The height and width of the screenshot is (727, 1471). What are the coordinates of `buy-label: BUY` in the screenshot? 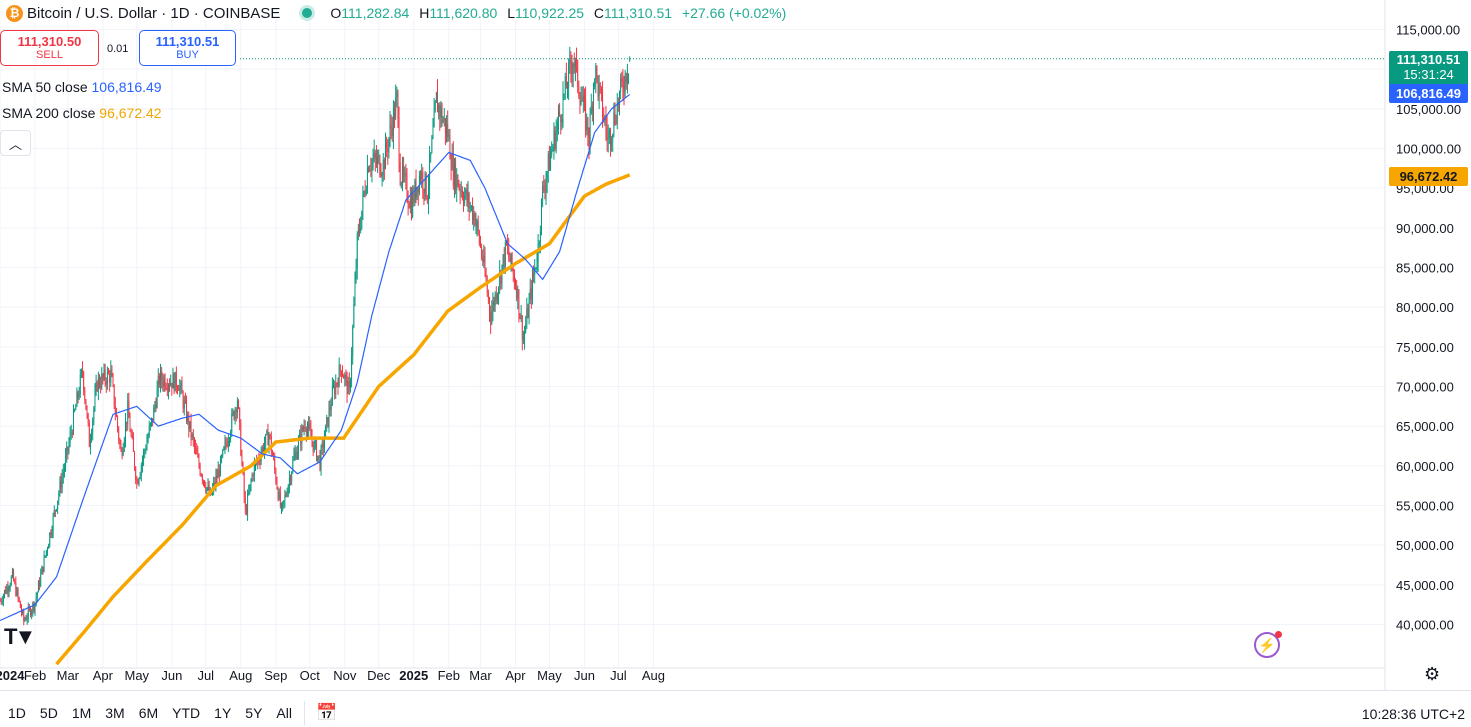 It's located at (187, 55).